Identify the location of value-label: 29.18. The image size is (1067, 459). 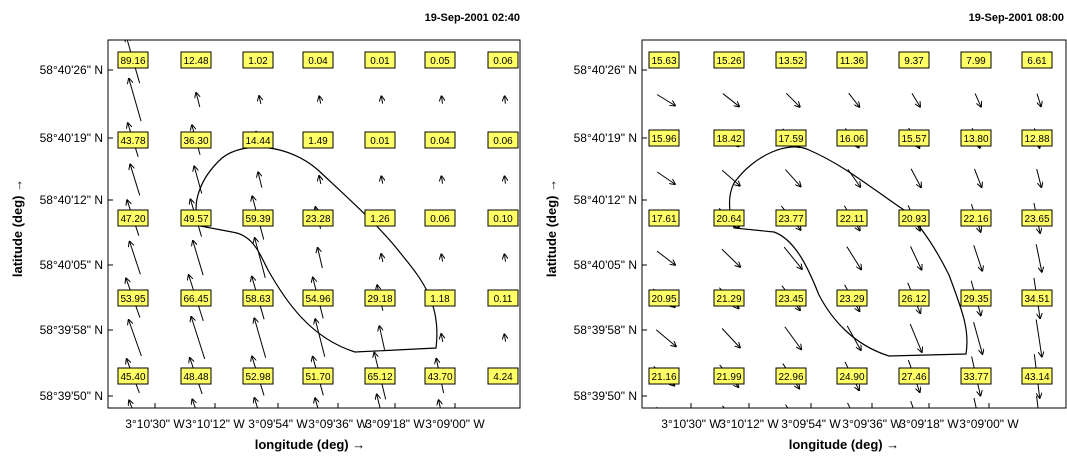
(379, 299).